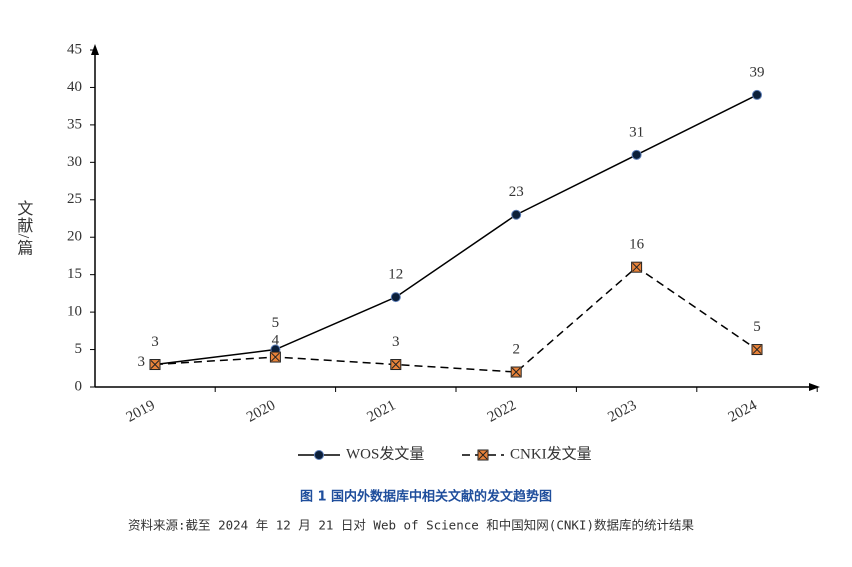  Describe the element at coordinates (74, 49) in the screenshot. I see `y-tick-label: 45` at that location.